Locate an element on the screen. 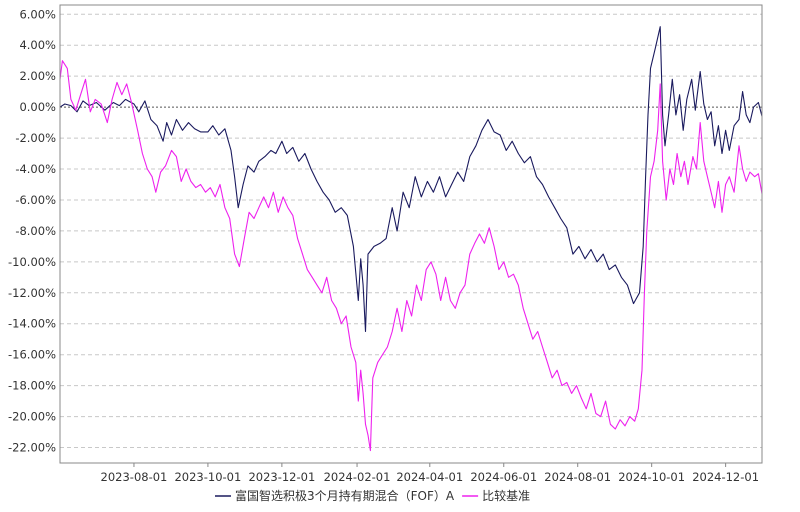  y-tick-label: -14.00% is located at coordinates (32, 324).